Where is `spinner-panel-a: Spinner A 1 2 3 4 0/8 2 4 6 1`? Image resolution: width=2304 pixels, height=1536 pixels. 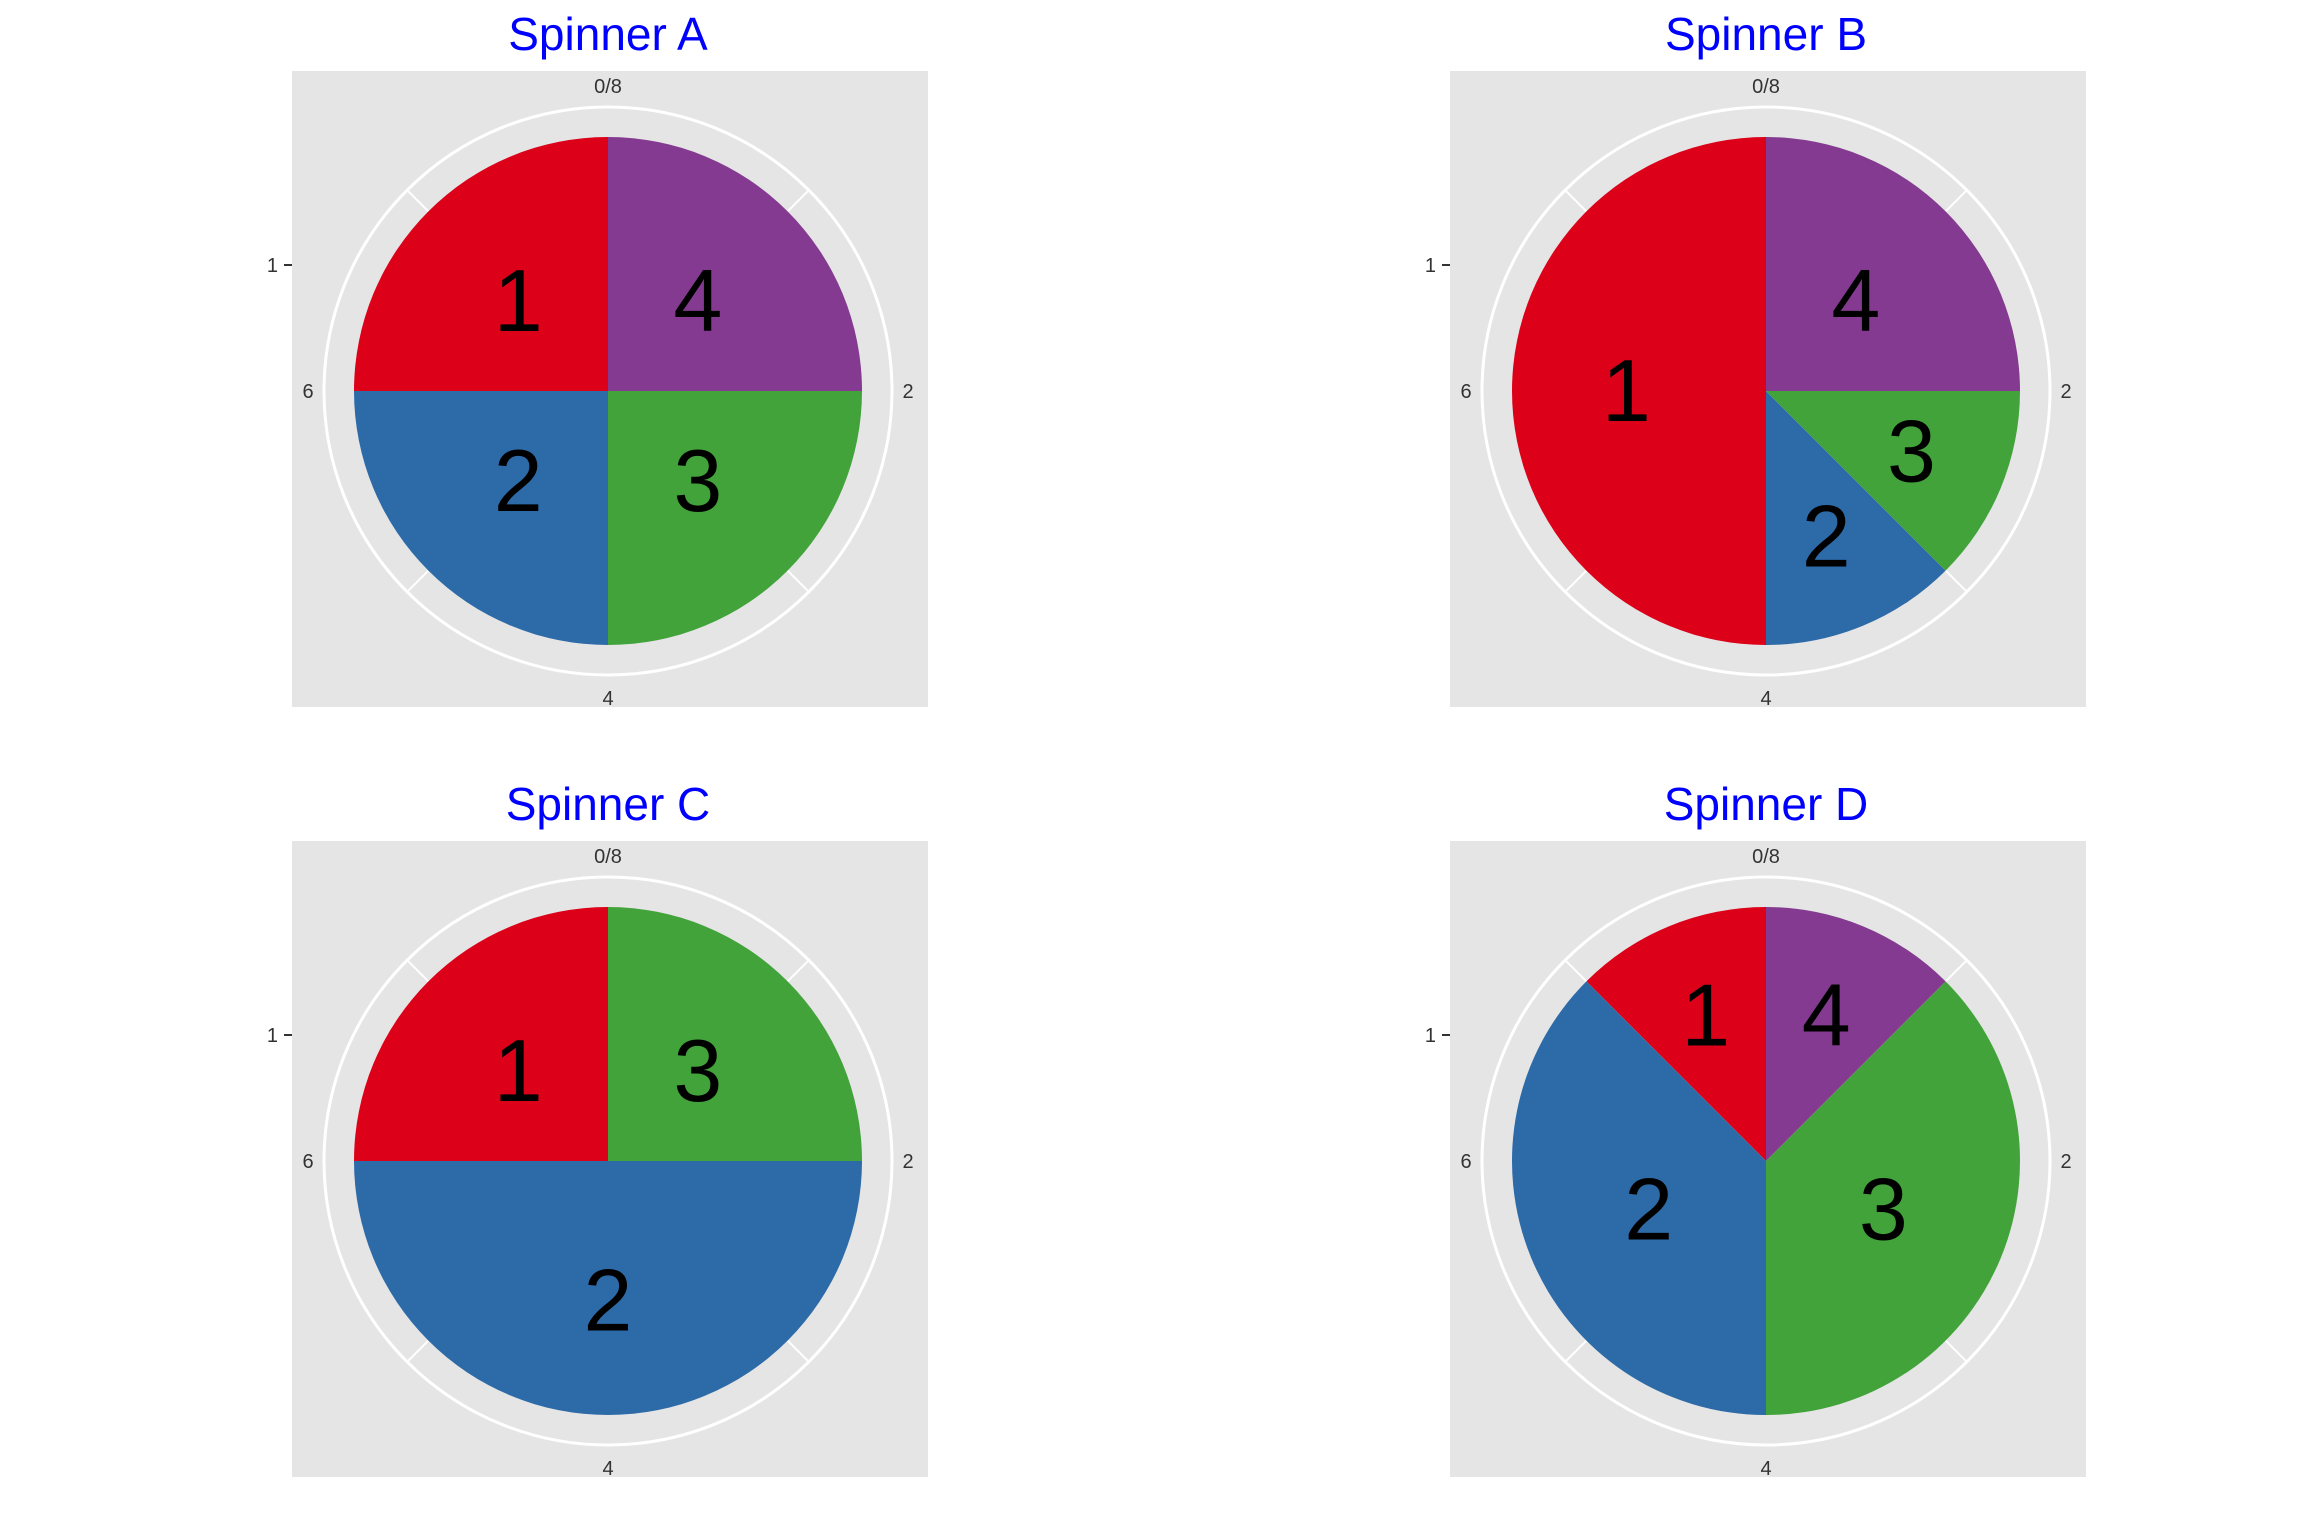 spinner-panel-a: Spinner A 1 2 3 4 0/8 2 4 6 1 is located at coordinates (597, 359).